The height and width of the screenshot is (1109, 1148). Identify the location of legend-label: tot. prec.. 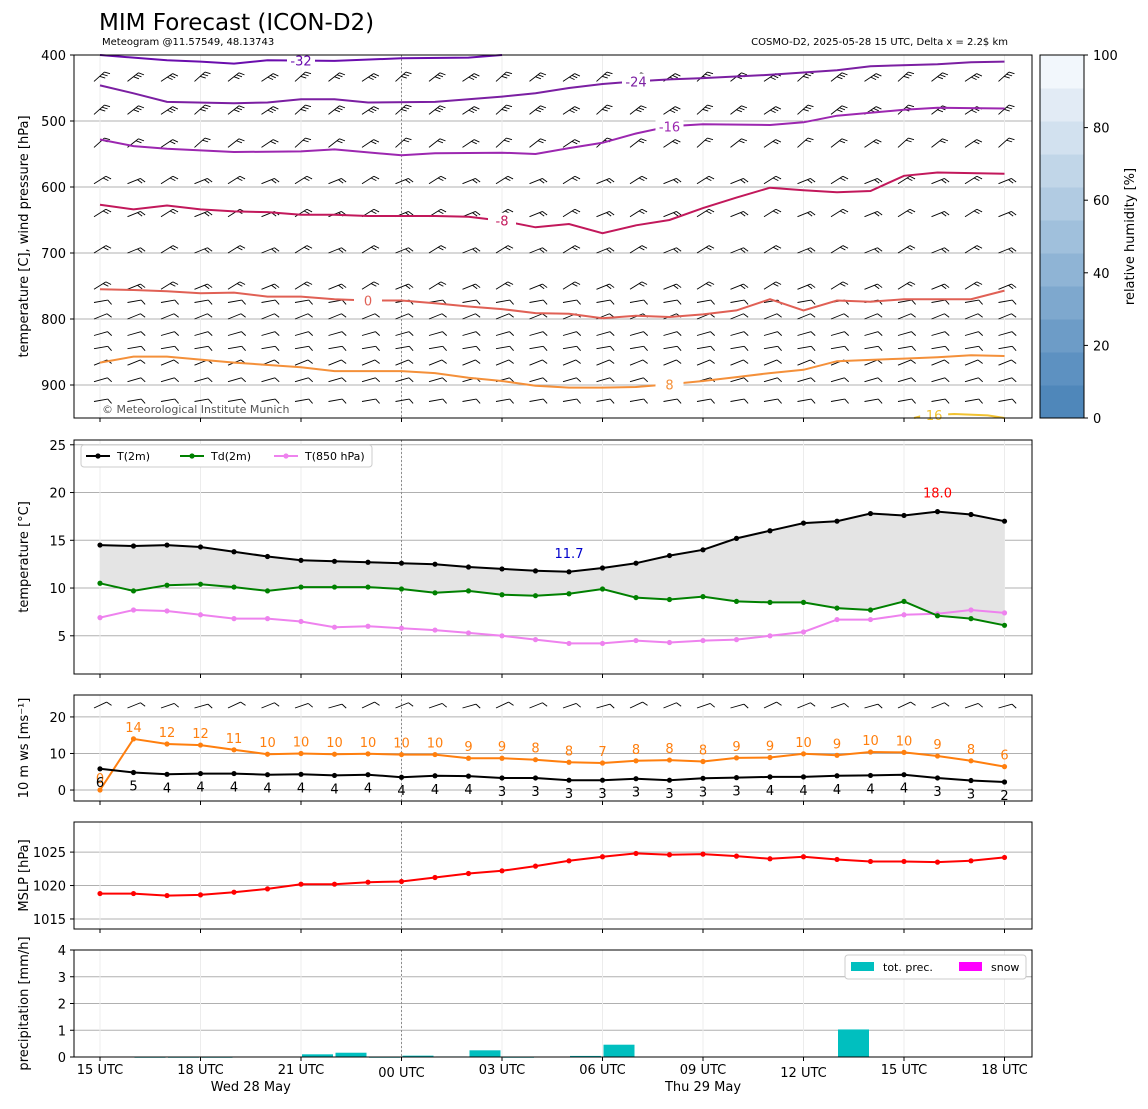
(908, 967).